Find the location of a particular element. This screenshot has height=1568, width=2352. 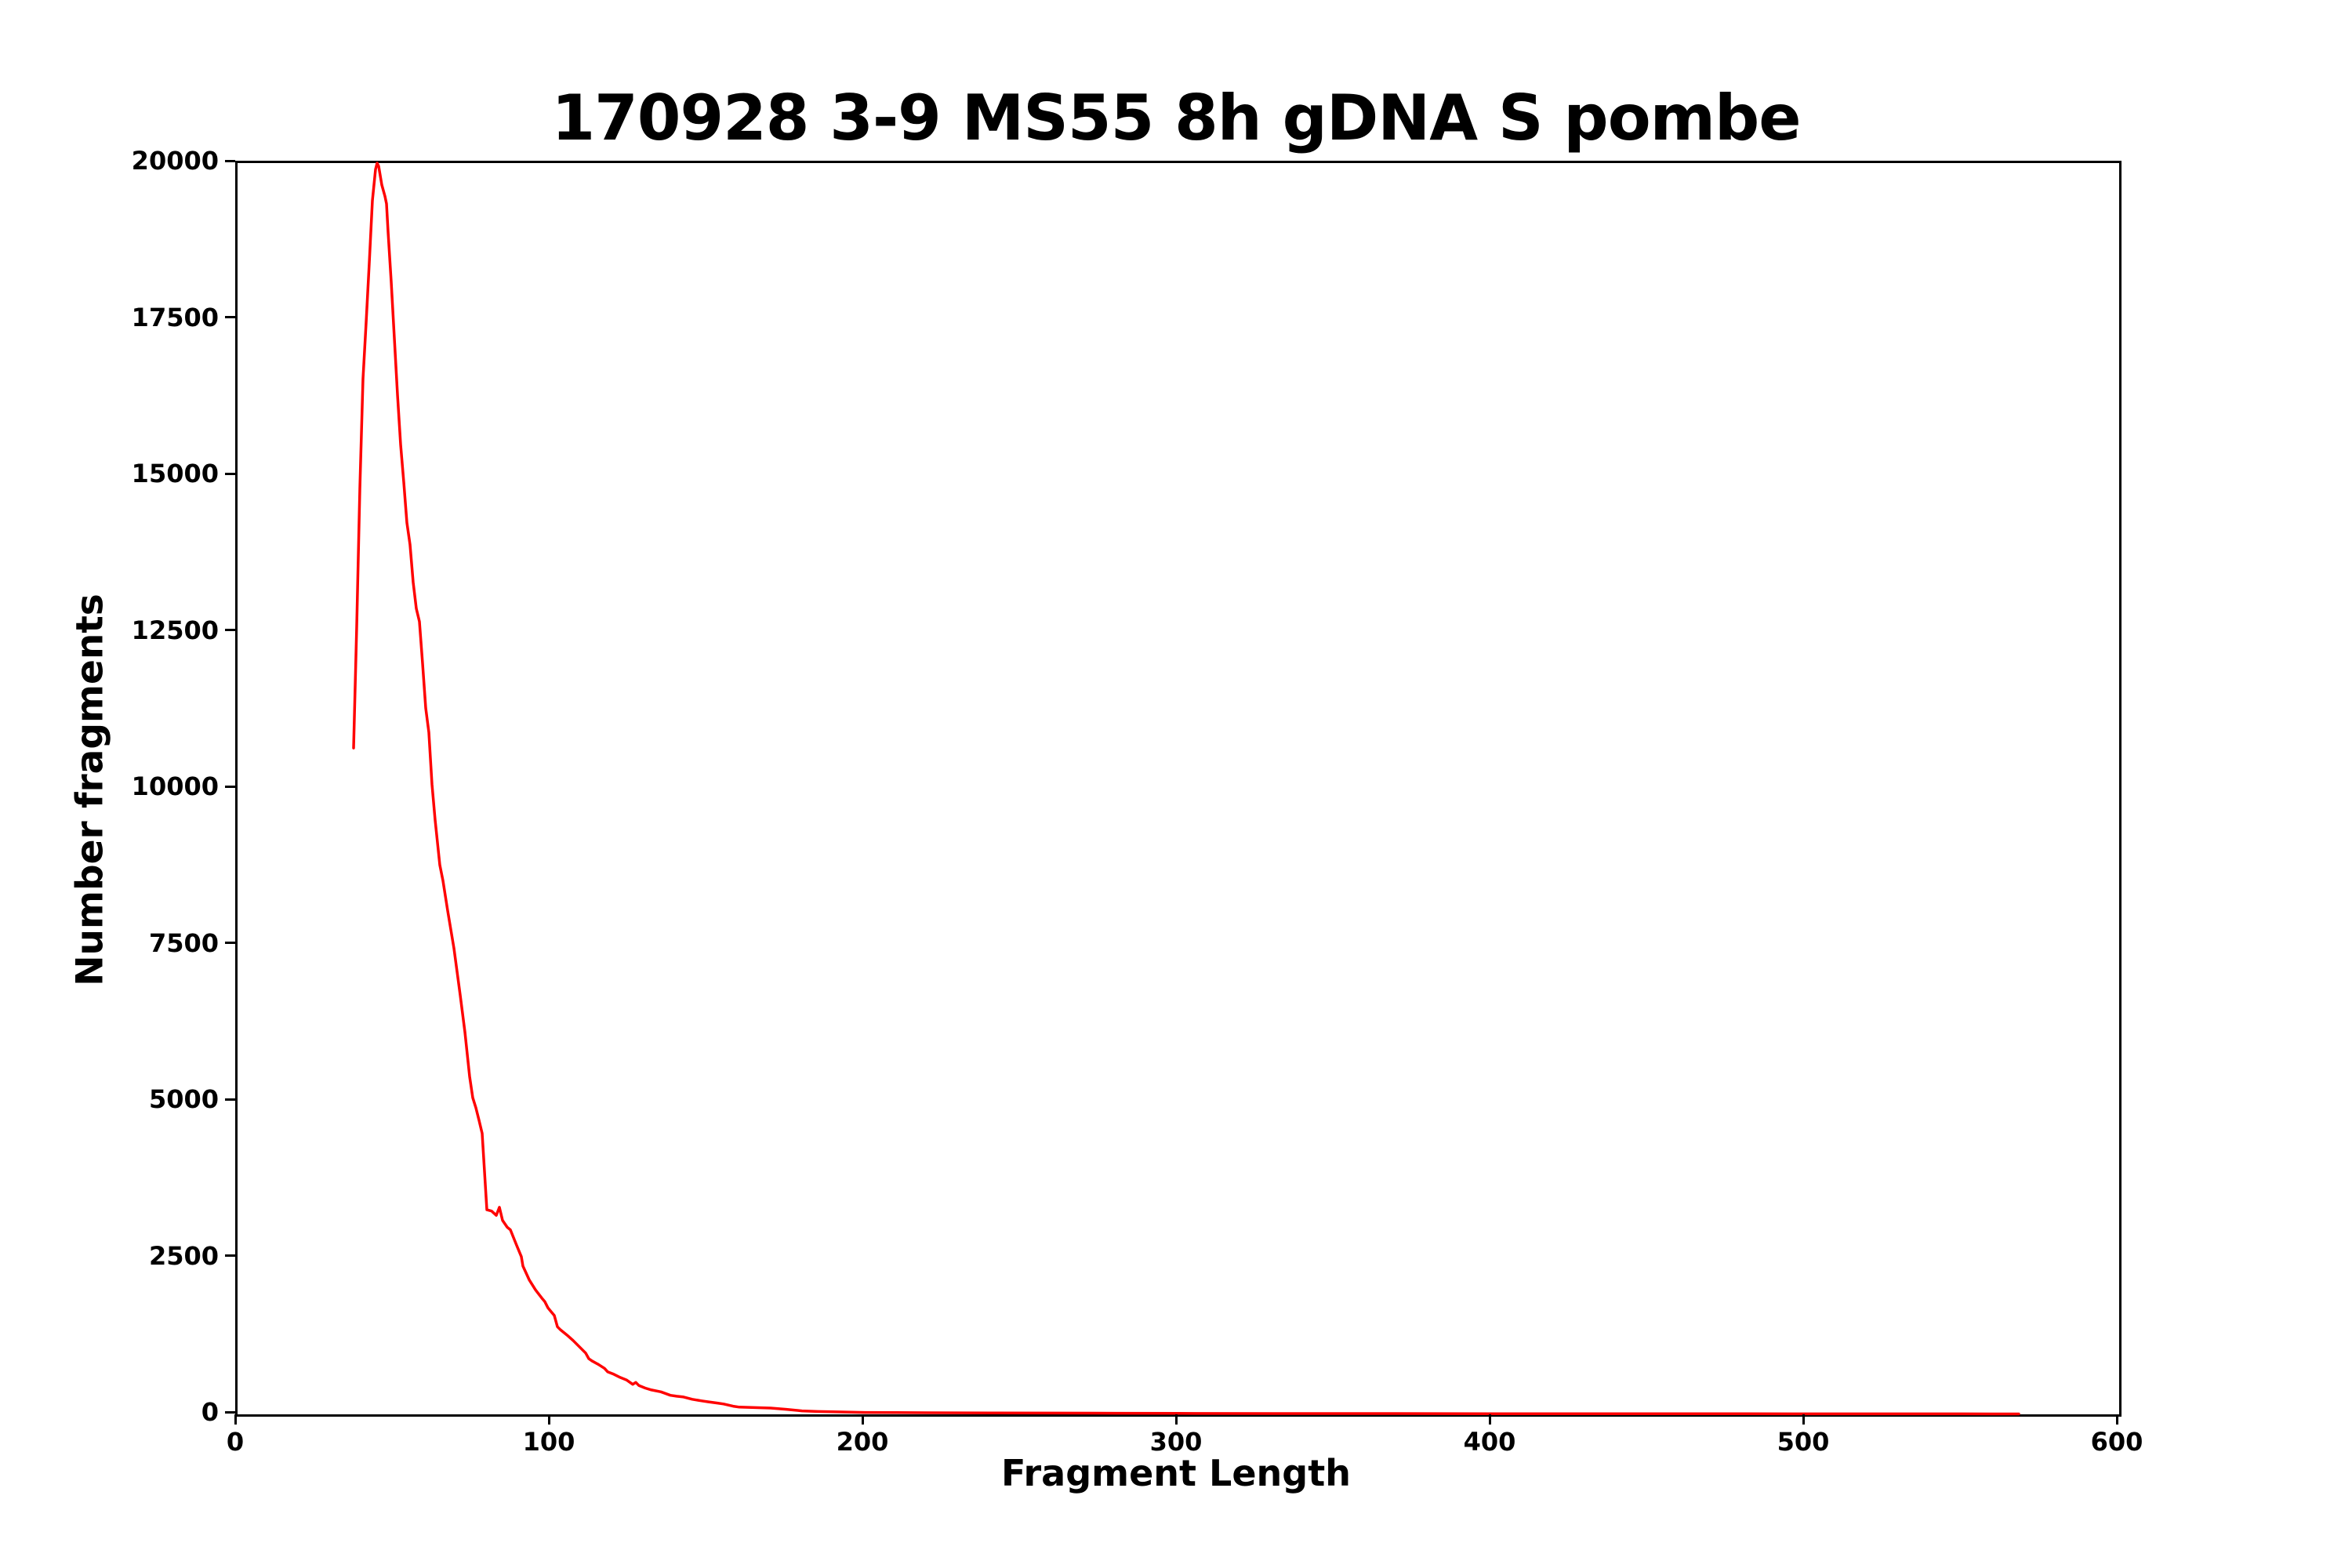

x-axis-label: Fragment Length is located at coordinates (1176, 1473).